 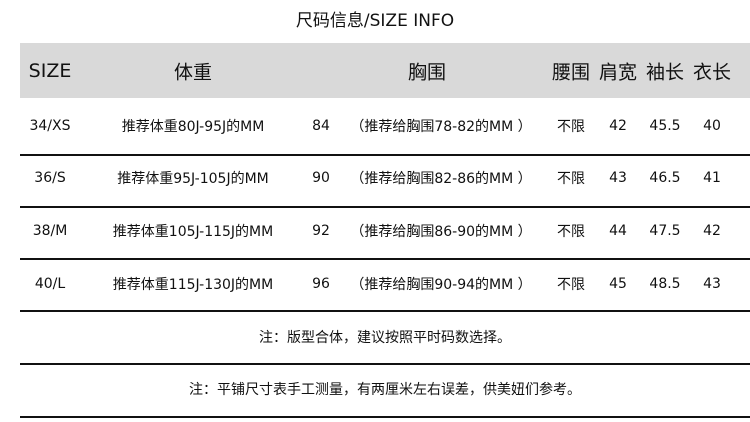 What do you see at coordinates (375, 21) in the screenshot?
I see `chart-title: 尺码信息/SIZE INFO` at bounding box center [375, 21].